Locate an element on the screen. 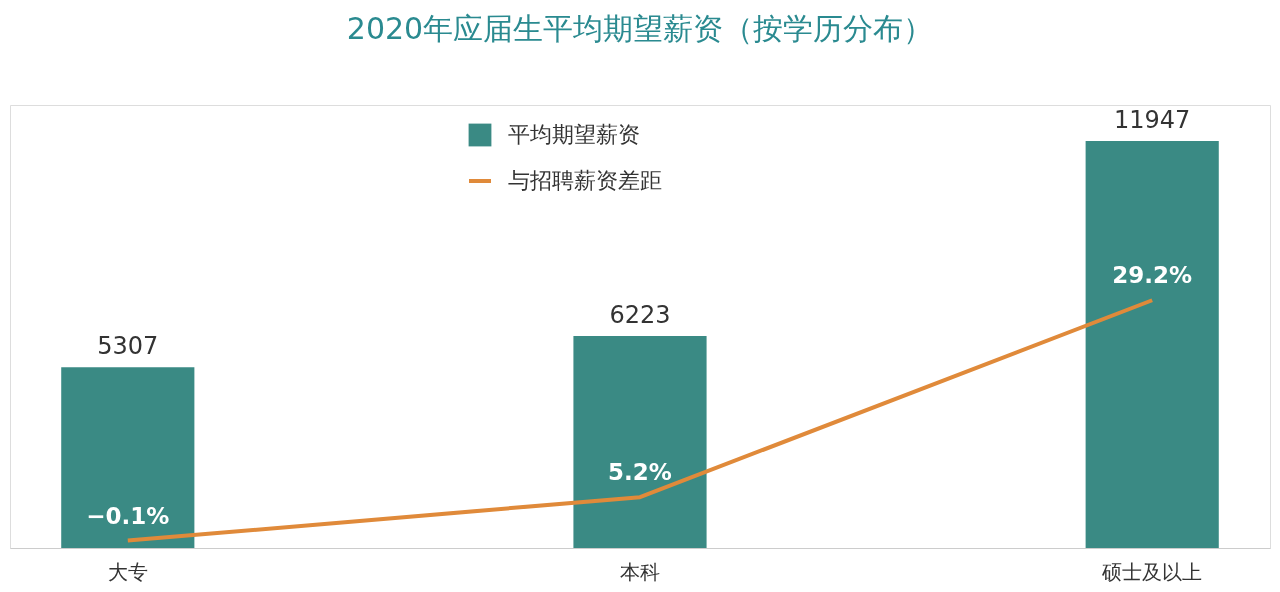 The image size is (1280, 592). data-label: 5307 is located at coordinates (128, 346).